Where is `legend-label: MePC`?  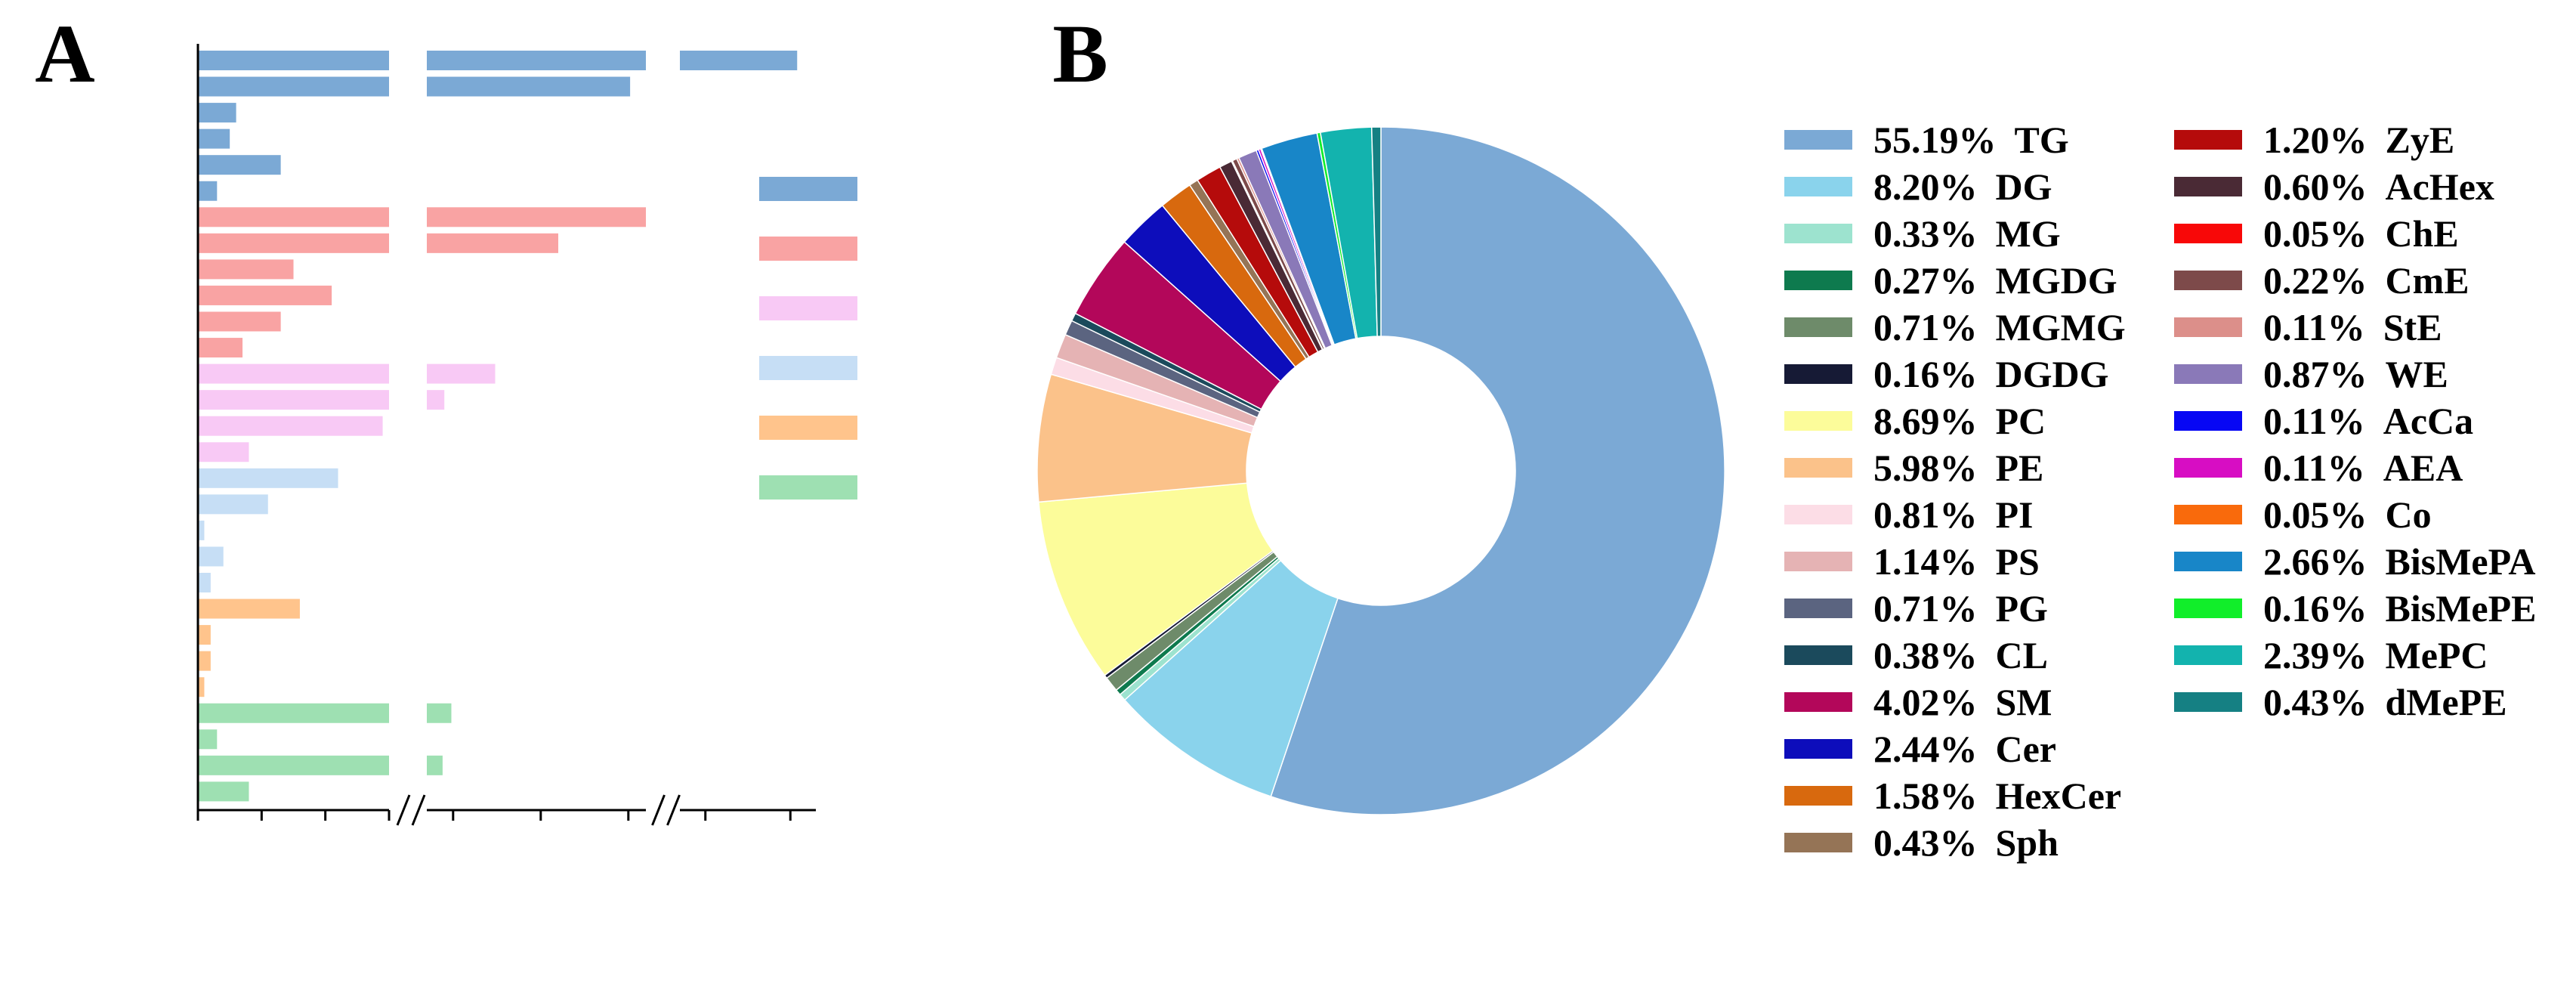
legend-label: MePC is located at coordinates (2437, 655).